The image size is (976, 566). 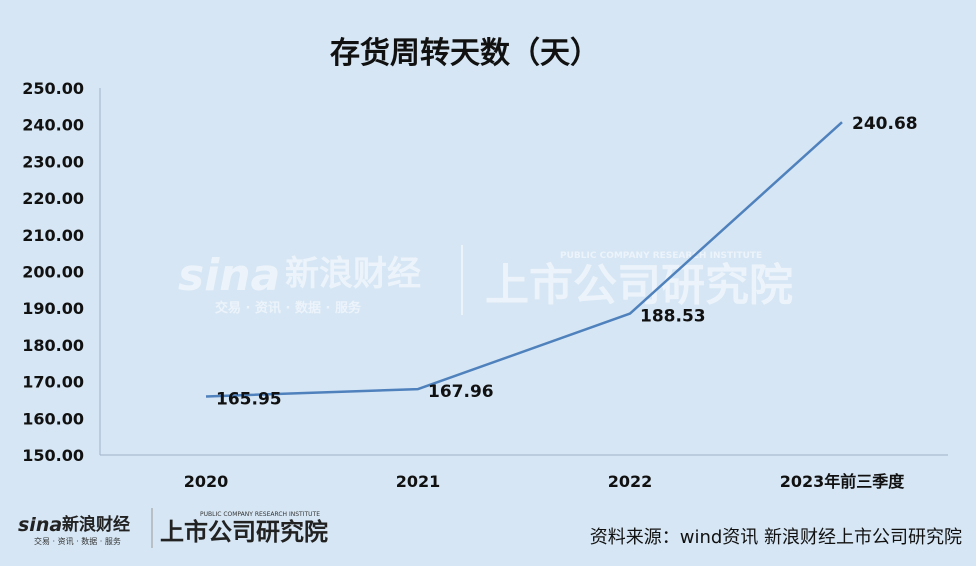 What do you see at coordinates (260, 514) in the screenshot?
I see `footer-logo-institute-en: PUBLIC COMPANY RESEARCH INSTITUTE` at bounding box center [260, 514].